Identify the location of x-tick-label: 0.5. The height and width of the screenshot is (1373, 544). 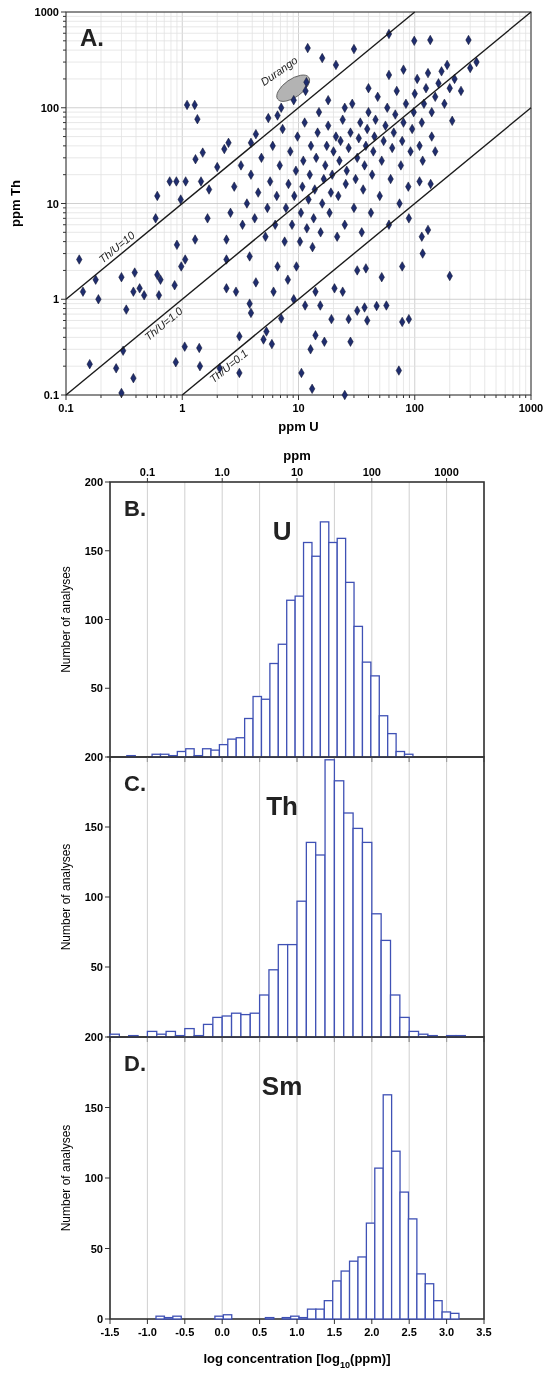
(259, 1332).